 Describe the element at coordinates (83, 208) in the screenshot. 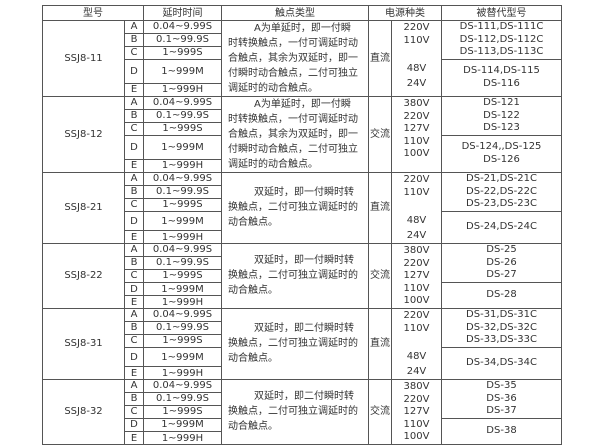

I see `model-cell: SSJ8-21` at that location.